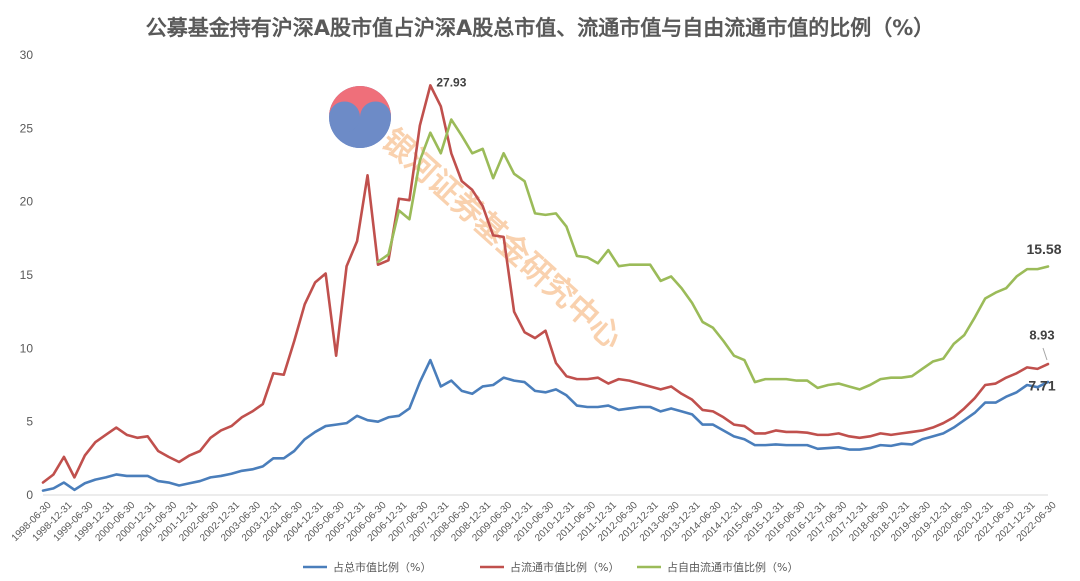 The image size is (1080, 581). I want to click on legend-label-2: 占流通市值比例（%）, so click(564, 567).